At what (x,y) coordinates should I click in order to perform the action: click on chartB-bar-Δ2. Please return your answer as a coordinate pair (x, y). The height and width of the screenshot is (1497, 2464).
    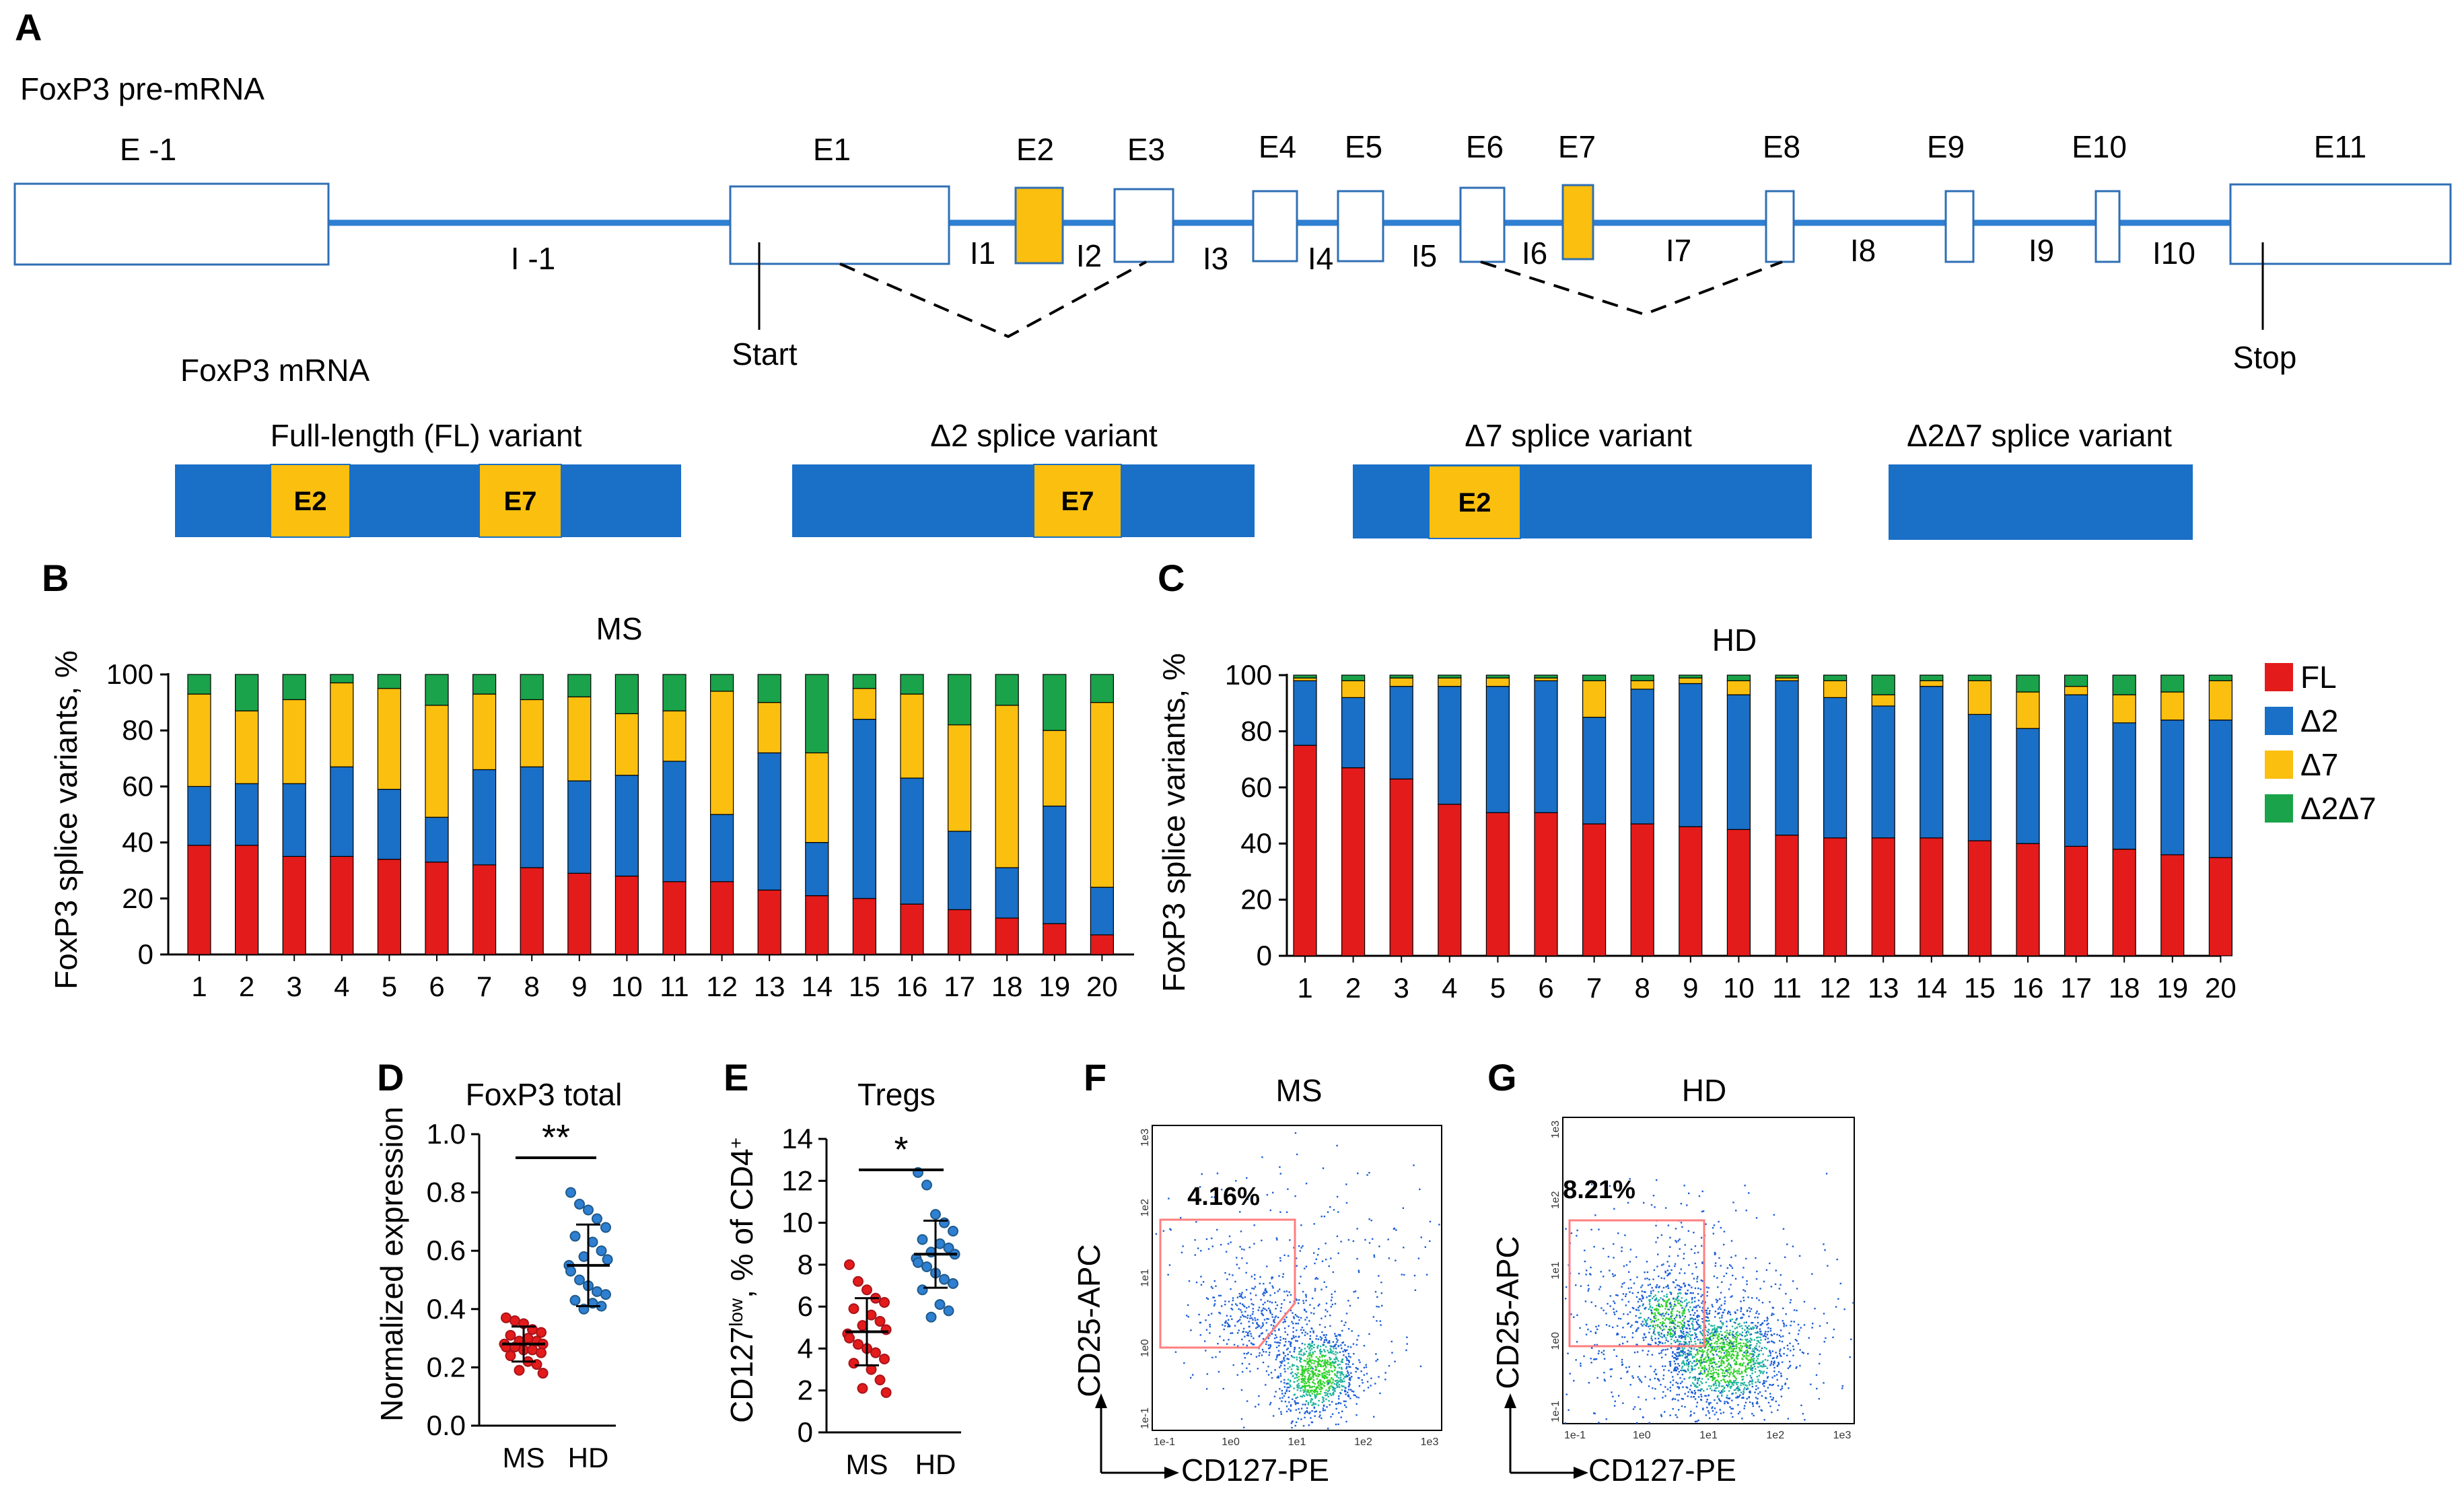
    Looking at the image, I should click on (674, 822).